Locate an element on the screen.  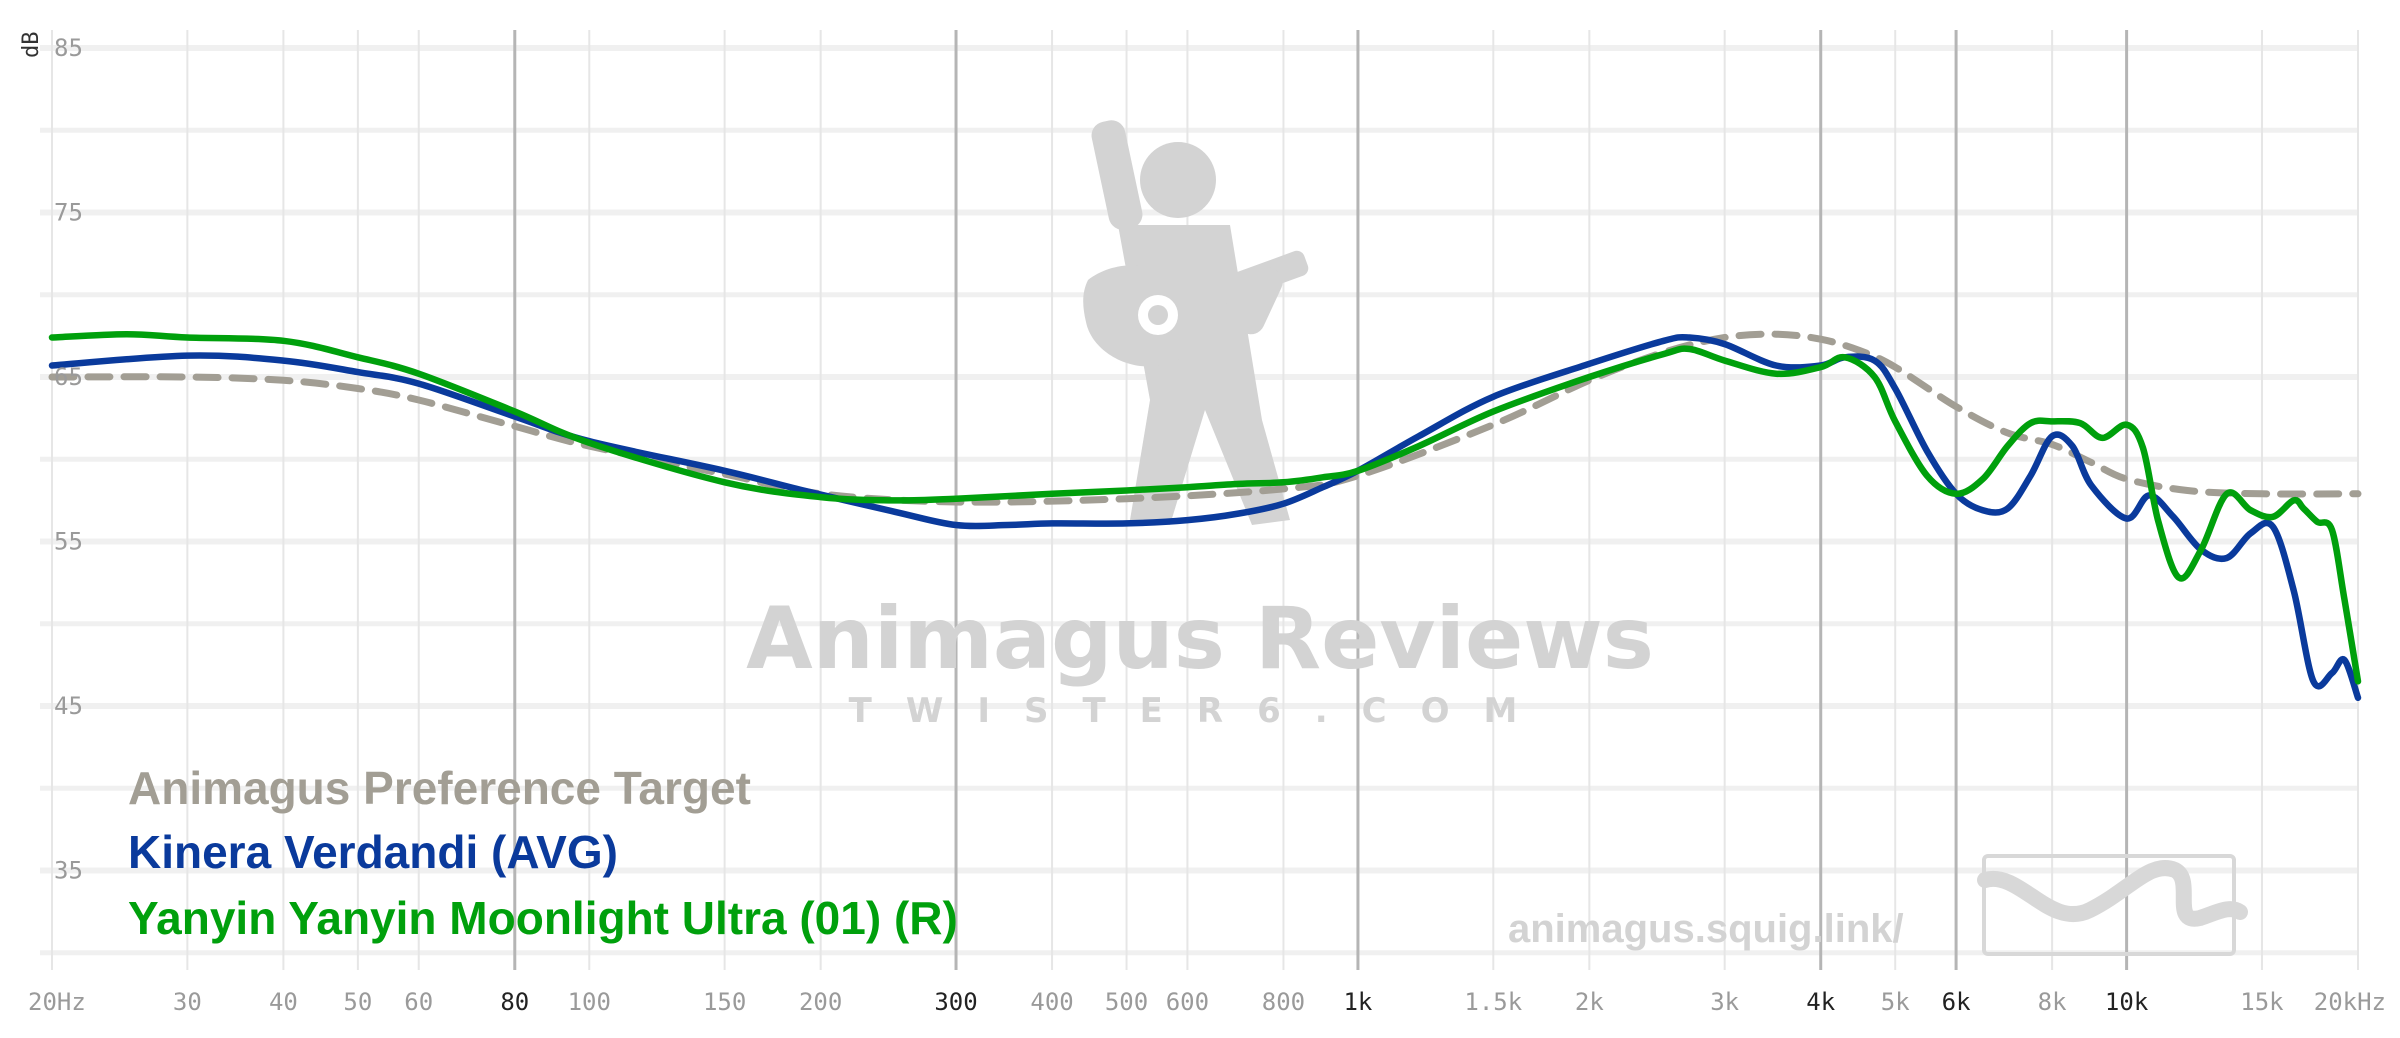
y-axis-label: dB is located at coordinates (31, 45).